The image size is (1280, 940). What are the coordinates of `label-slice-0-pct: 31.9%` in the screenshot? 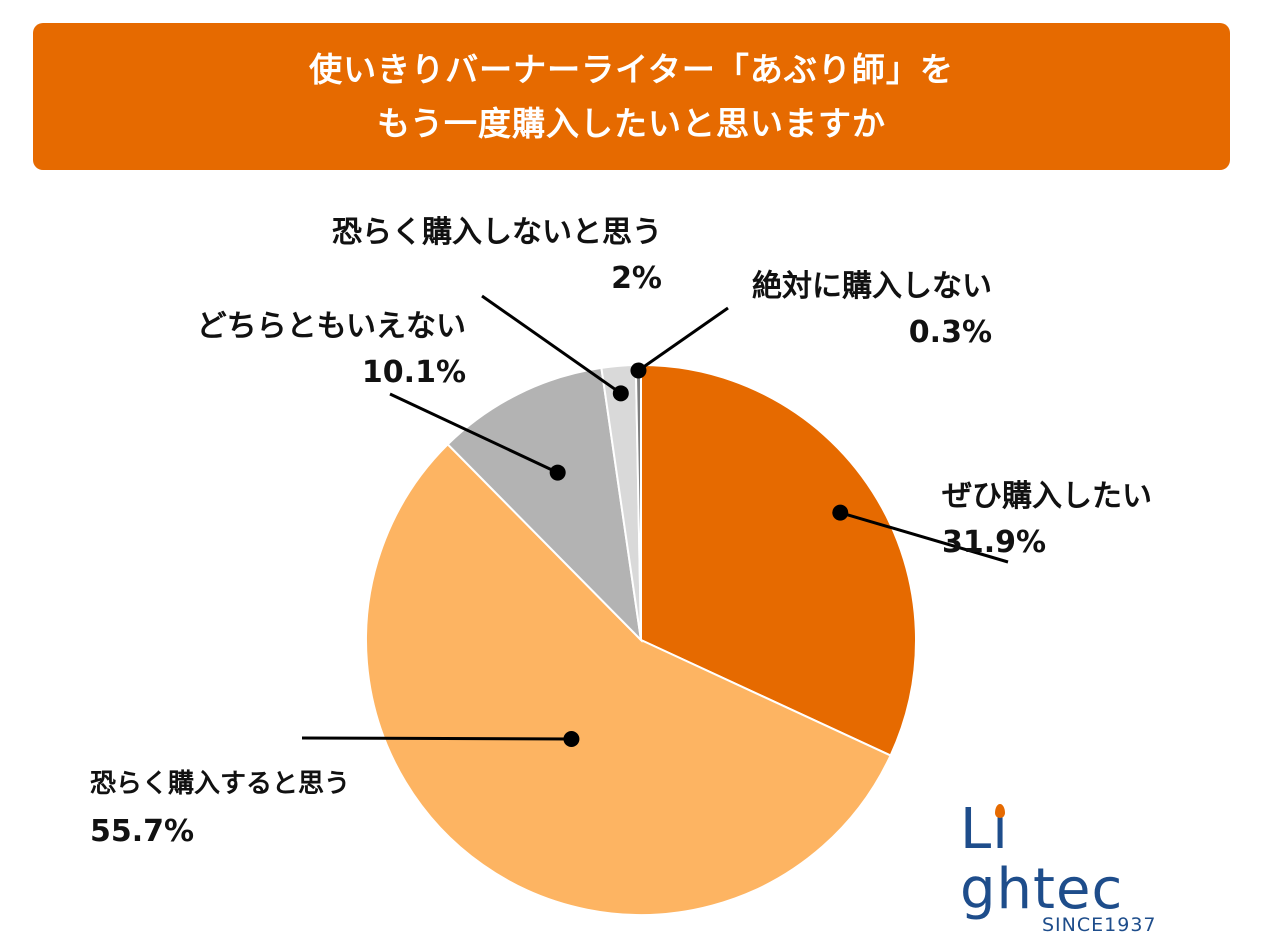 It's located at (994, 542).